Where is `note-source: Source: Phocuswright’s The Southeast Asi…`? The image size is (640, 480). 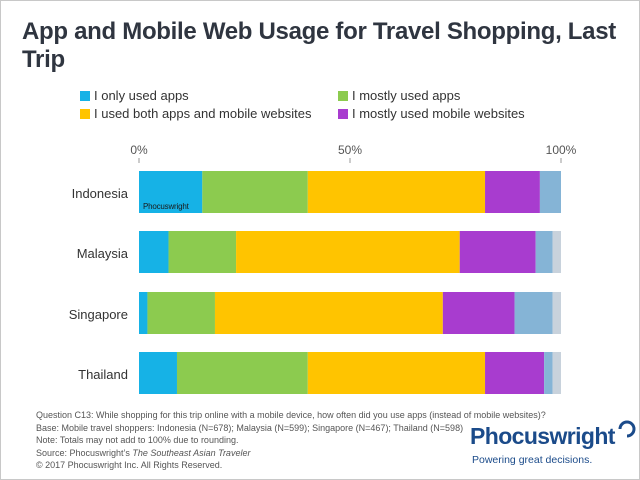 note-source: Source: Phocuswright’s The Southeast Asi… is located at coordinates (296, 453).